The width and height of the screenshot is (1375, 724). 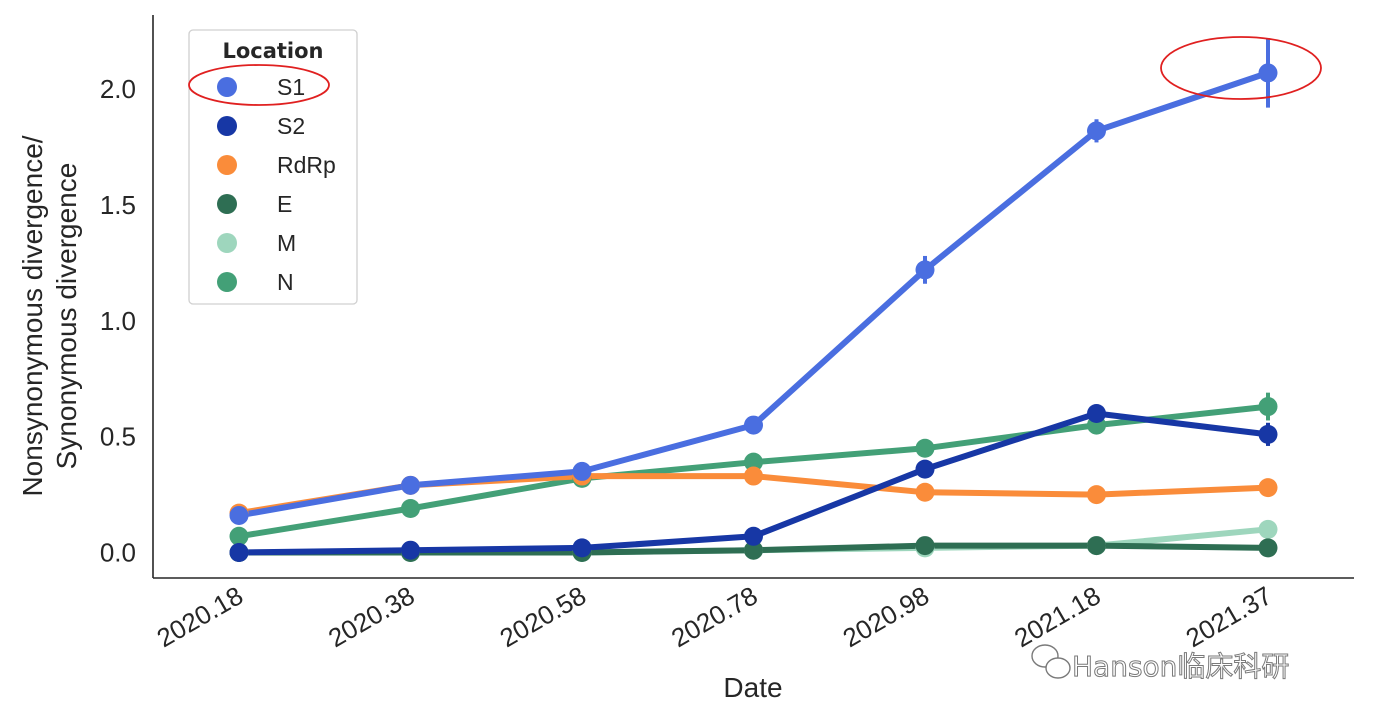 What do you see at coordinates (291, 87) in the screenshot?
I see `legend-label-s1: S1` at bounding box center [291, 87].